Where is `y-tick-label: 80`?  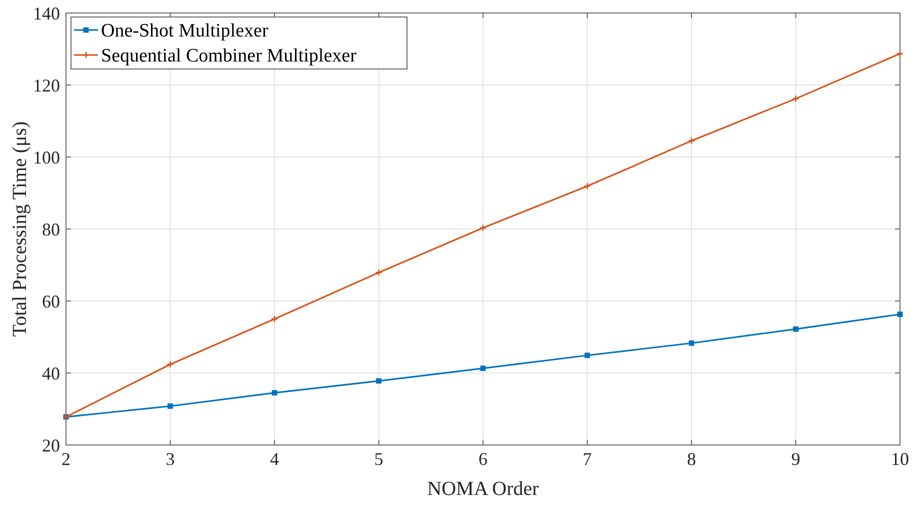 y-tick-label: 80 is located at coordinates (51, 229).